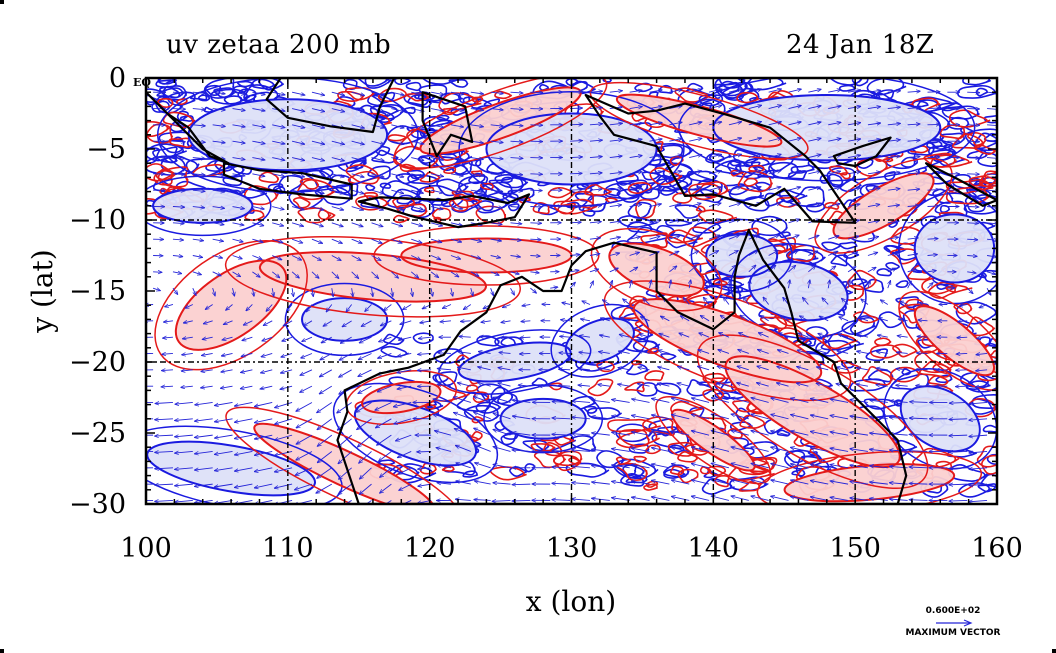  What do you see at coordinates (940, 418) in the screenshot?
I see `negative-vorticity-contour` at bounding box center [940, 418].